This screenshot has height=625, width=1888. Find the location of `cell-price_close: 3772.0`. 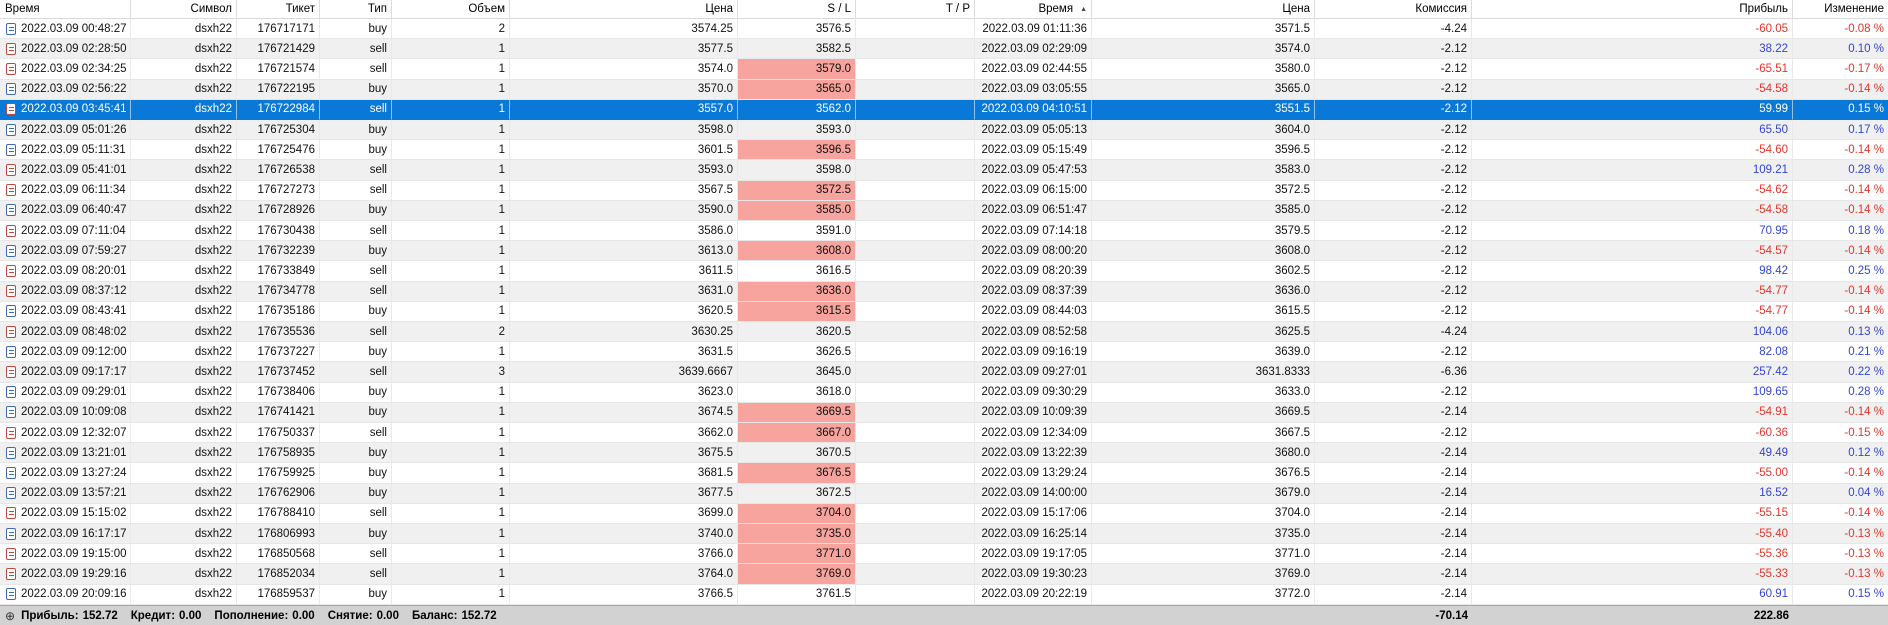

cell-price_close: 3772.0 is located at coordinates (1203, 594).